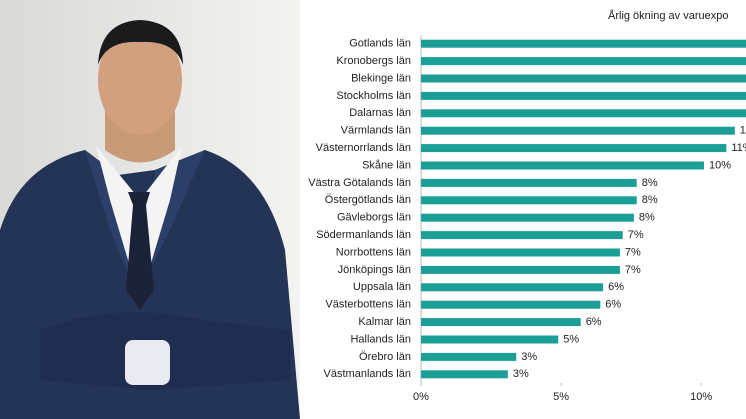 This screenshot has height=419, width=746. I want to click on y-tick-label: Västmanlands län, so click(367, 374).